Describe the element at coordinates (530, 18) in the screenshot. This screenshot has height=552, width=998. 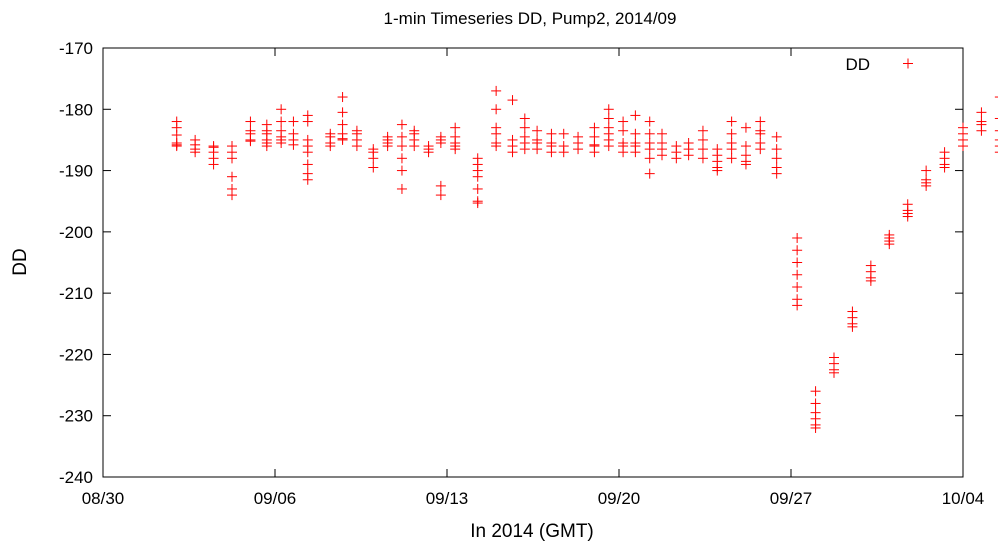
I see `chart-title: 1-min Timeseries DD, Pump2, 2014/09` at that location.